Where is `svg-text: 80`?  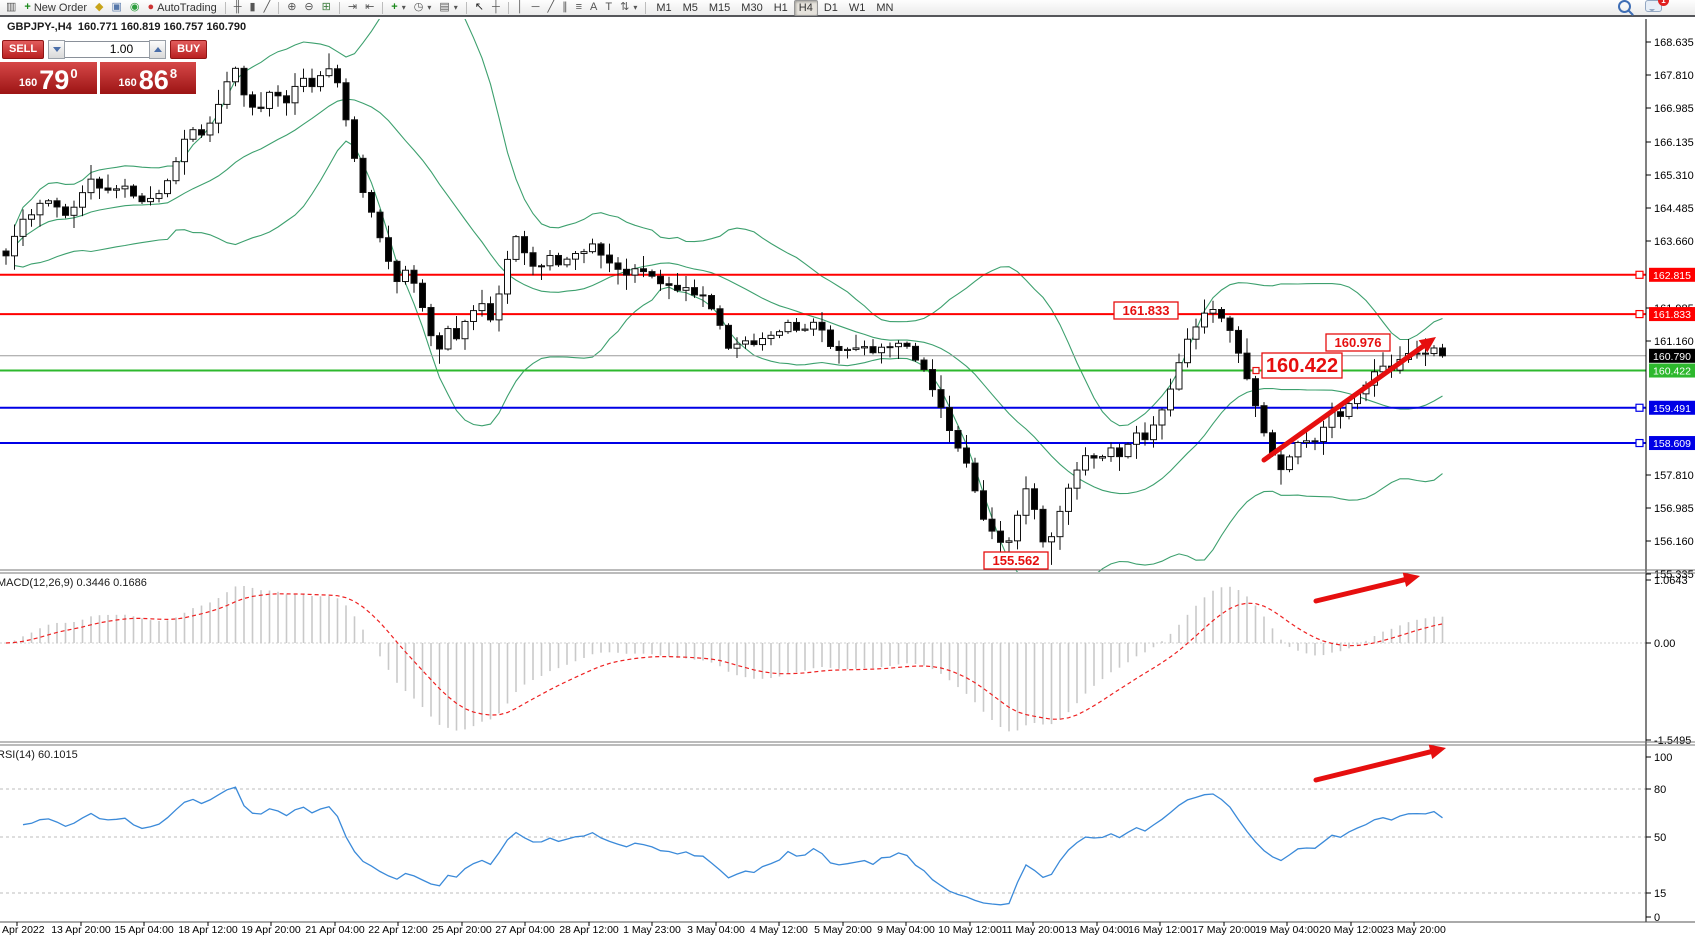
svg-text: 80 is located at coordinates (1660, 790).